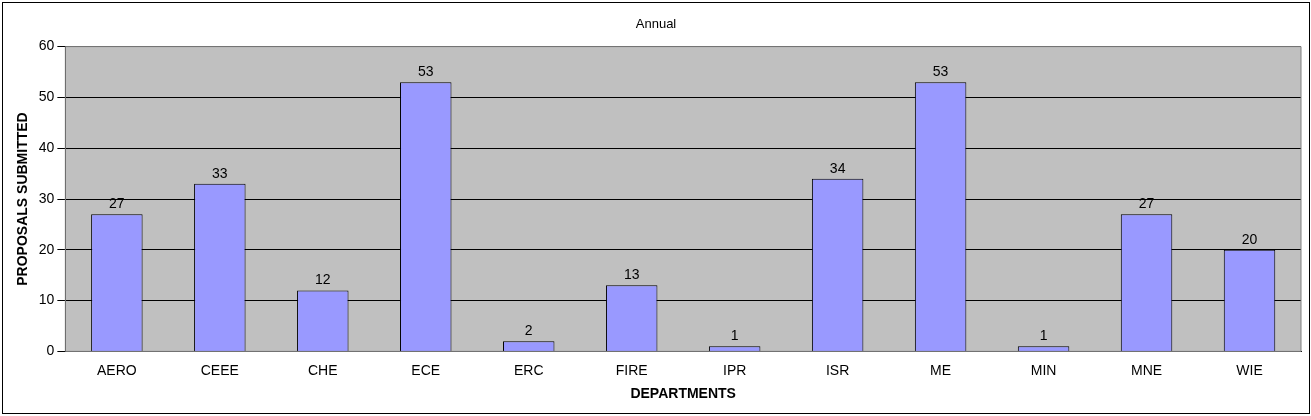 This screenshot has width=1311, height=416. Describe the element at coordinates (1249, 369) in the screenshot. I see `x-tick-label: WIE` at that location.